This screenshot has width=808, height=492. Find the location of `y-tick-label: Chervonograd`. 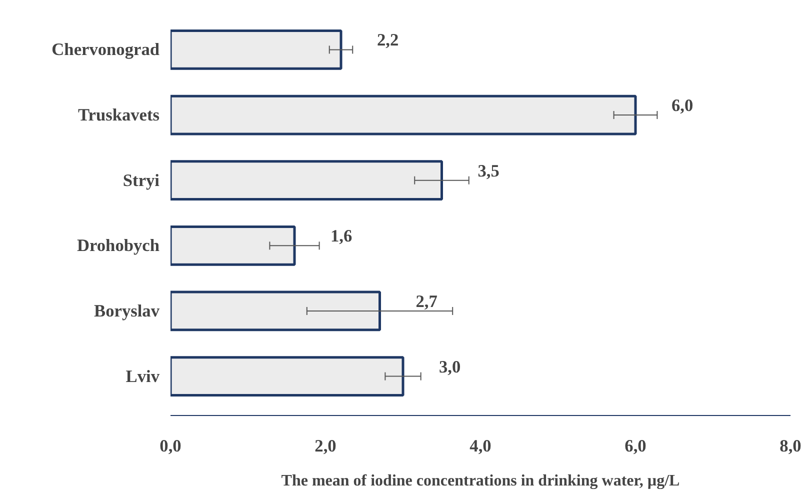

y-tick-label: Chervonograd is located at coordinates (106, 50).